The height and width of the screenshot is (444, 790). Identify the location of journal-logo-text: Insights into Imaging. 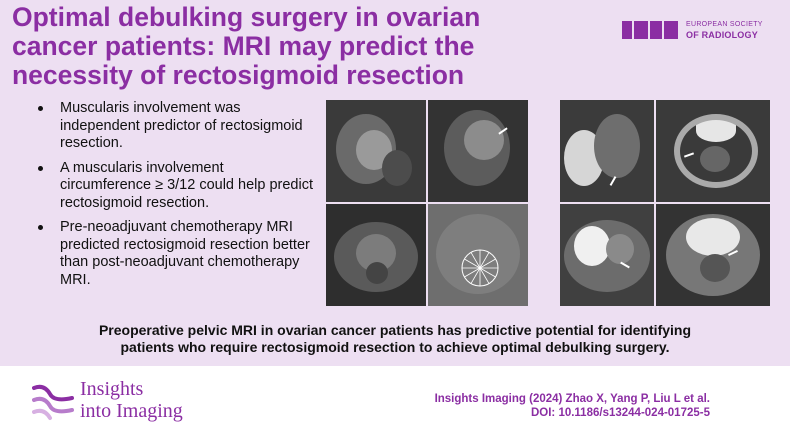
(131, 400).